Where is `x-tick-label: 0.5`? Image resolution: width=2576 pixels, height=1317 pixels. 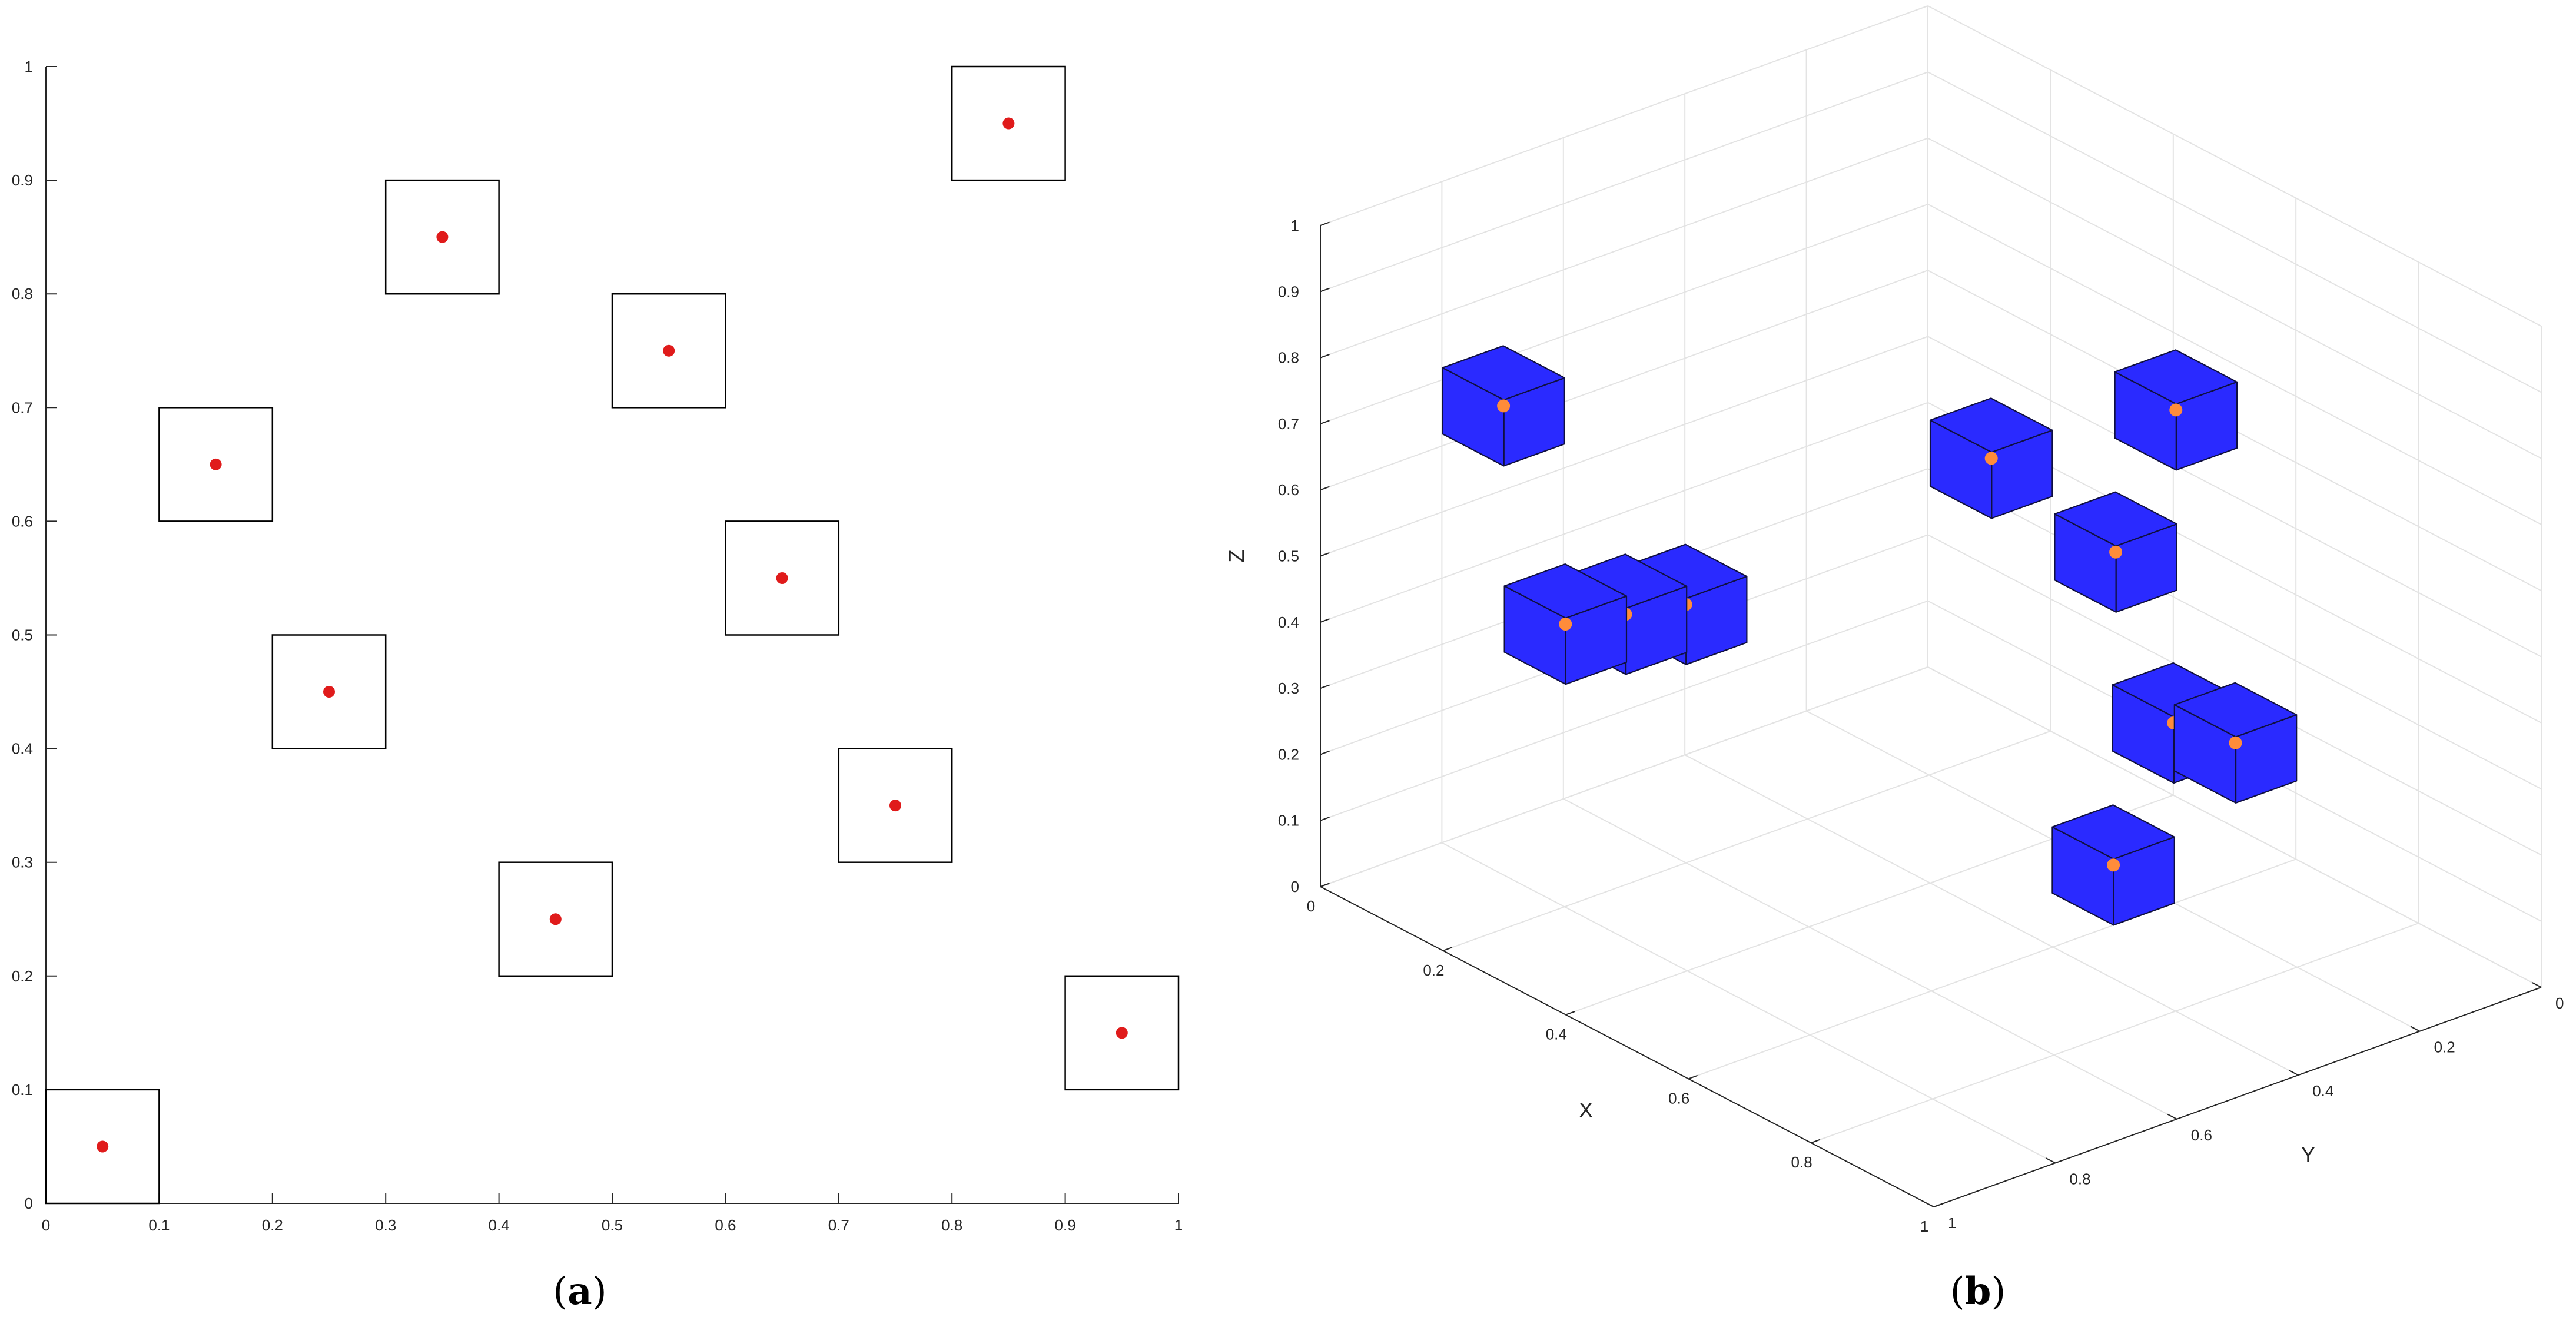 x-tick-label: 0.5 is located at coordinates (612, 1225).